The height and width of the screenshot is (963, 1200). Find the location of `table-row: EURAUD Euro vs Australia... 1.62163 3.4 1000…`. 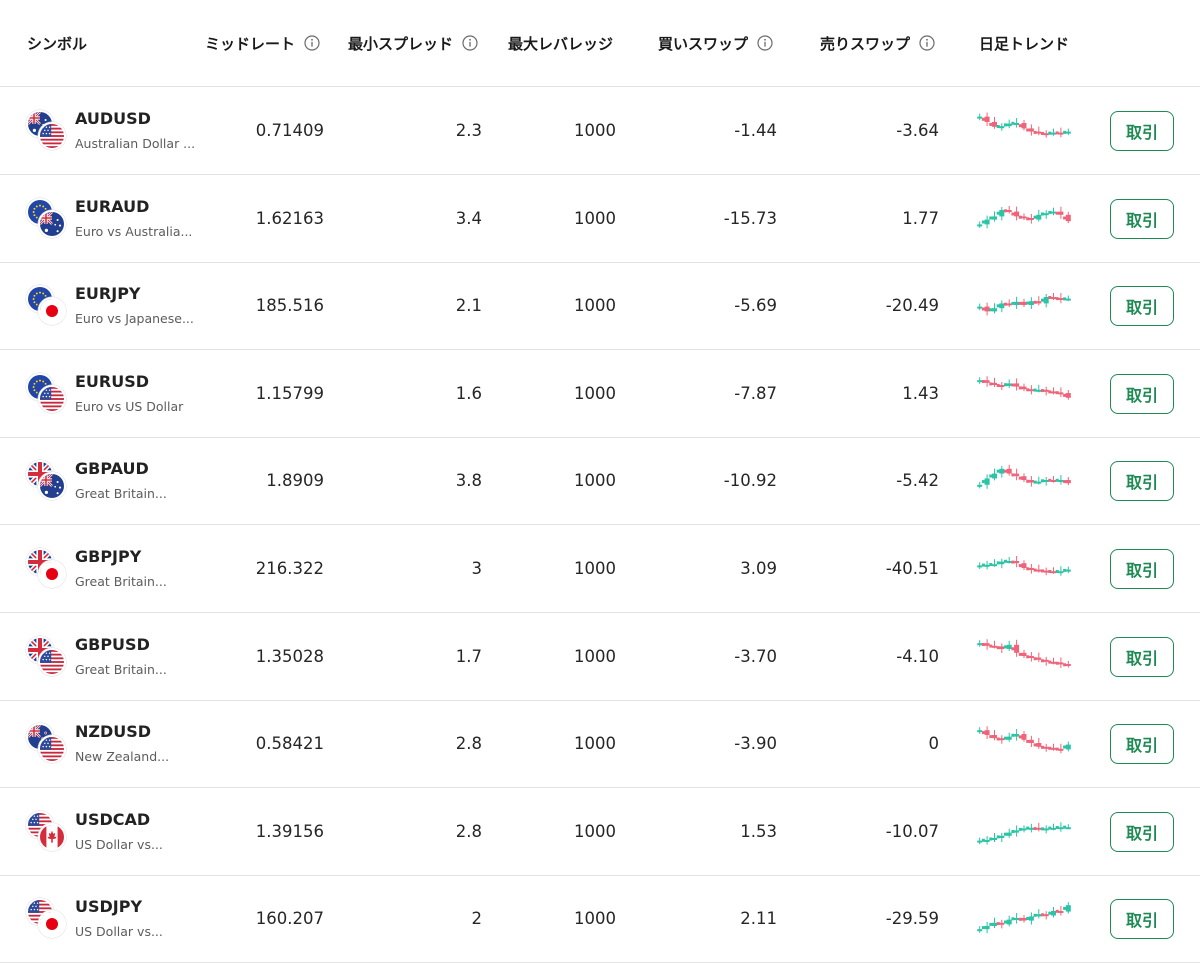

table-row: EURAUD Euro vs Australia... 1.62163 3.4 1000… is located at coordinates (600, 219).